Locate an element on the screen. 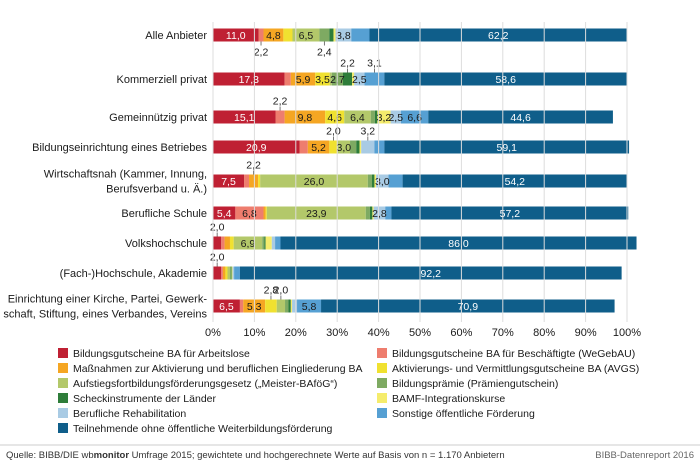 The width and height of the screenshot is (700, 469). category-label-line: Volkshochschule is located at coordinates (166, 244).